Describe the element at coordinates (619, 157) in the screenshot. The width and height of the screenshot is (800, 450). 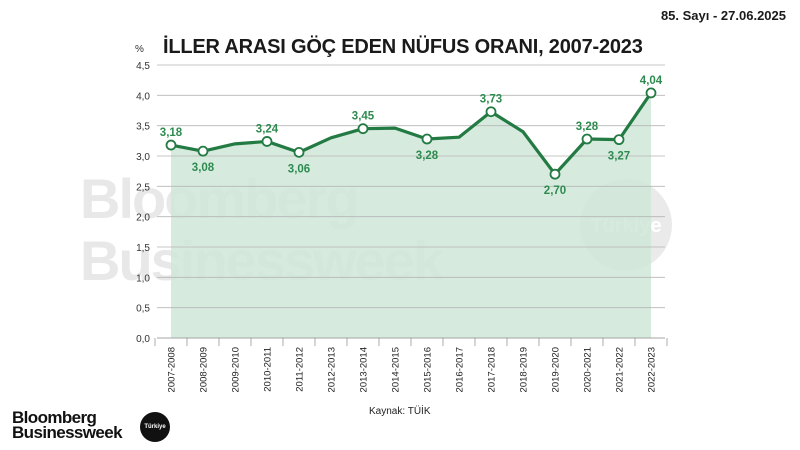
I see `data-point-label: 3,27` at that location.